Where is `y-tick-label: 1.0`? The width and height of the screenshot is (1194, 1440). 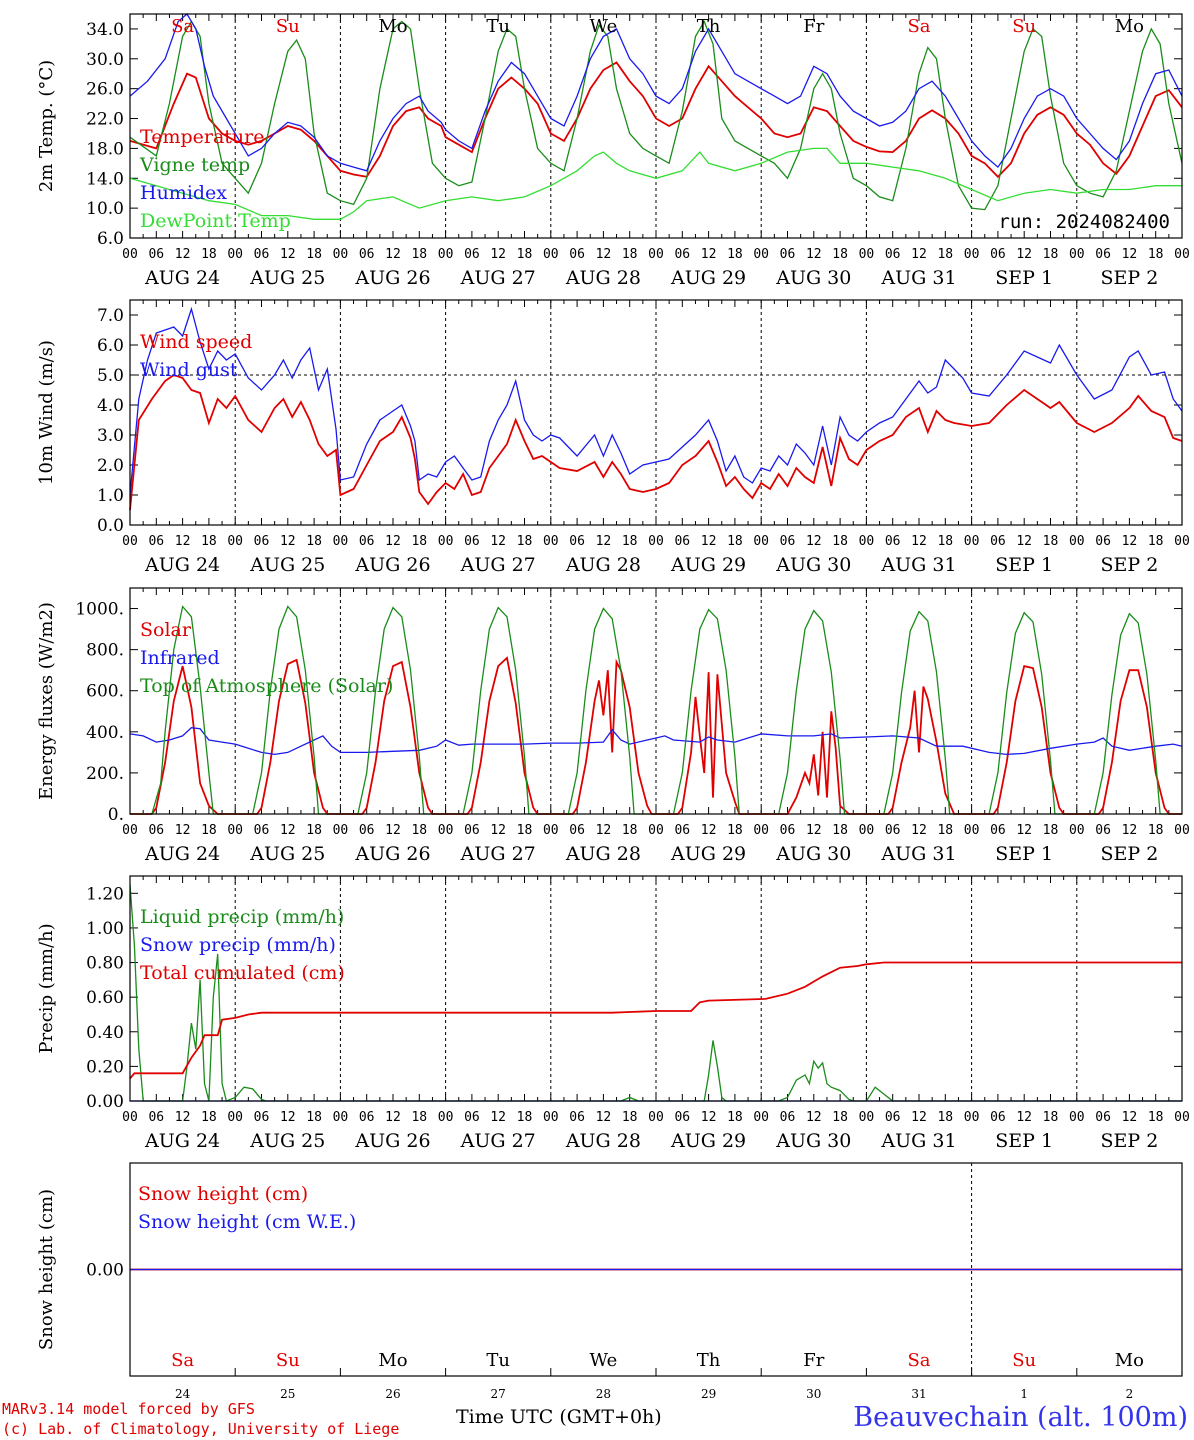 y-tick-label: 1.0 is located at coordinates (110, 496).